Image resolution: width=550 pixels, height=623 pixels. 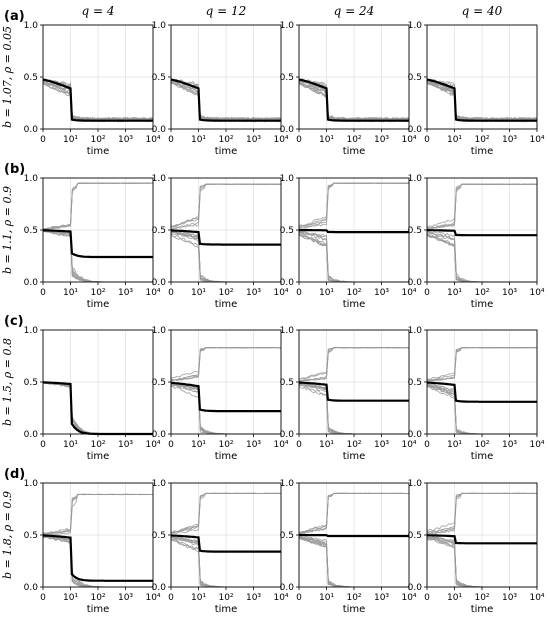 What do you see at coordinates (7, 77) in the screenshot?
I see `row-label: b = 1.07, ρ = 0.05` at bounding box center [7, 77].